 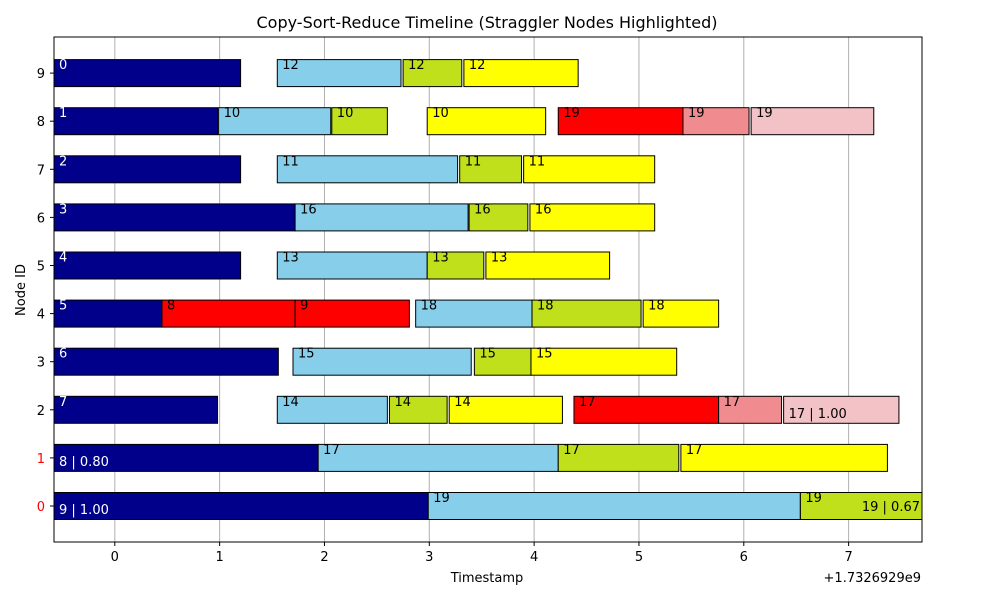 I want to click on y-axis: 0 1 2 3 4 5 6 7 8 9, so click(x=45, y=291).